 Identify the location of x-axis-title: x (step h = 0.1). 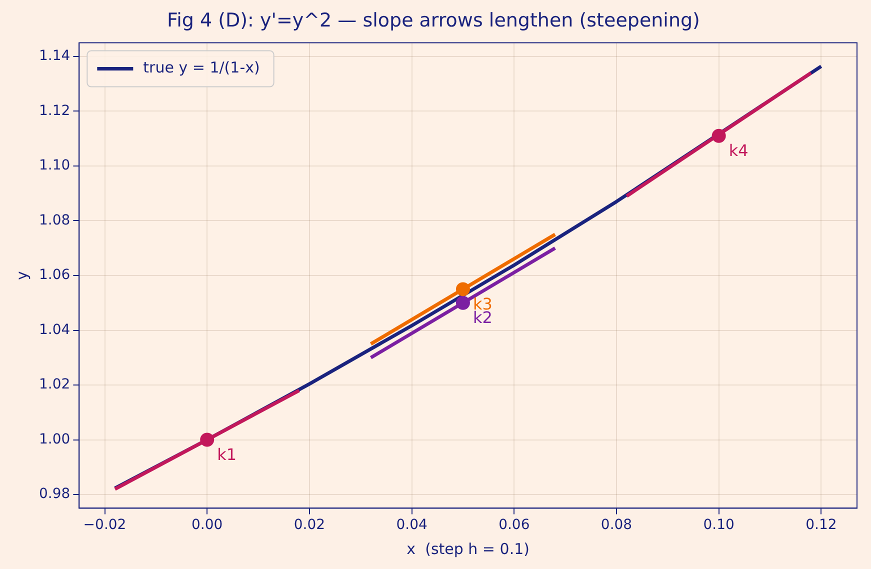
(468, 549).